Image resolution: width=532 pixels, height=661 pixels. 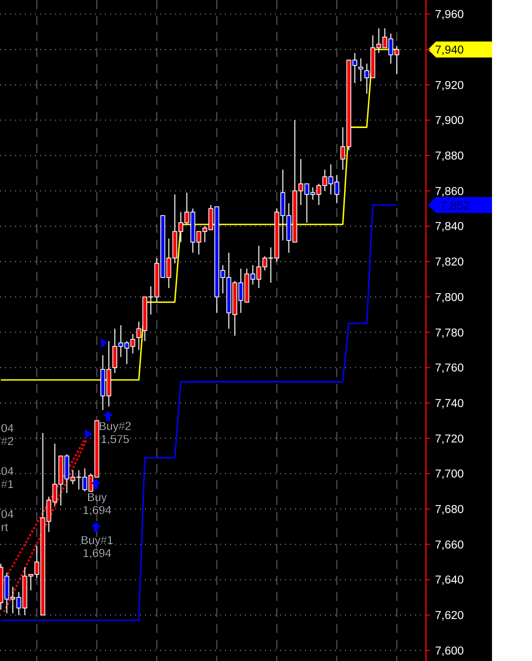 I want to click on y-tick-label: 7,720, so click(x=449, y=439).